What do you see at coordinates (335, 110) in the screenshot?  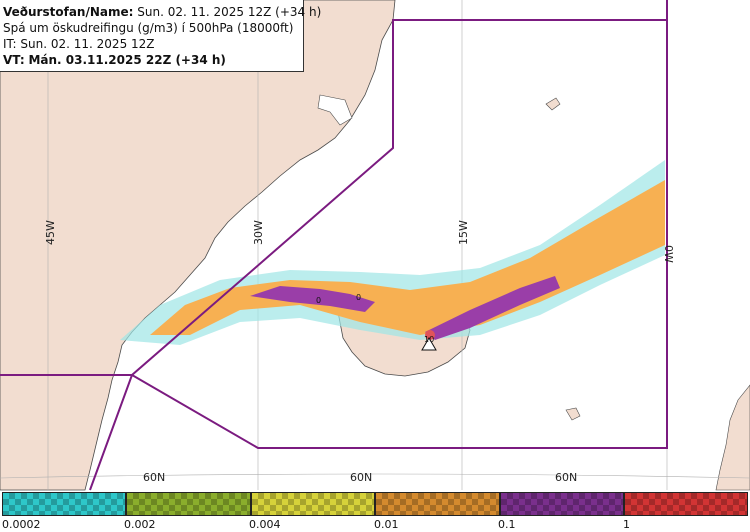 I see `greenland-fjord` at bounding box center [335, 110].